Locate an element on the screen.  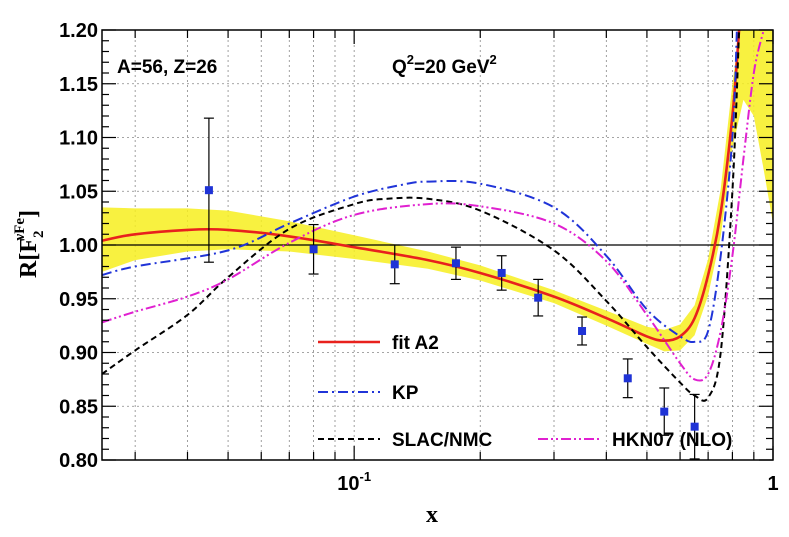
y-tick-label: 0.90 is located at coordinates (78, 354).